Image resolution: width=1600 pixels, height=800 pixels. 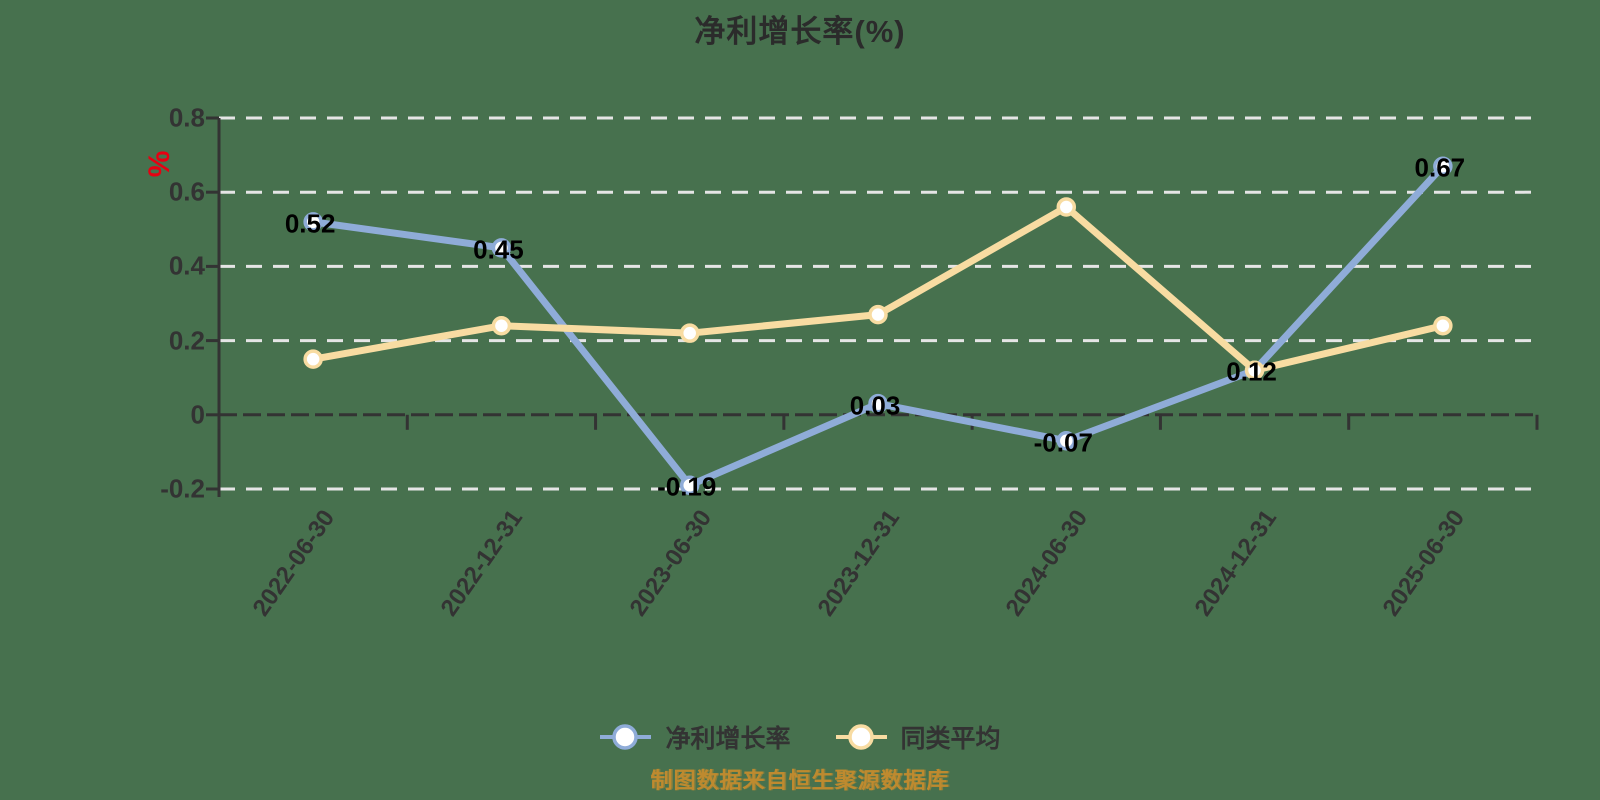 I want to click on data-label: -0.19, so click(x=687, y=486).